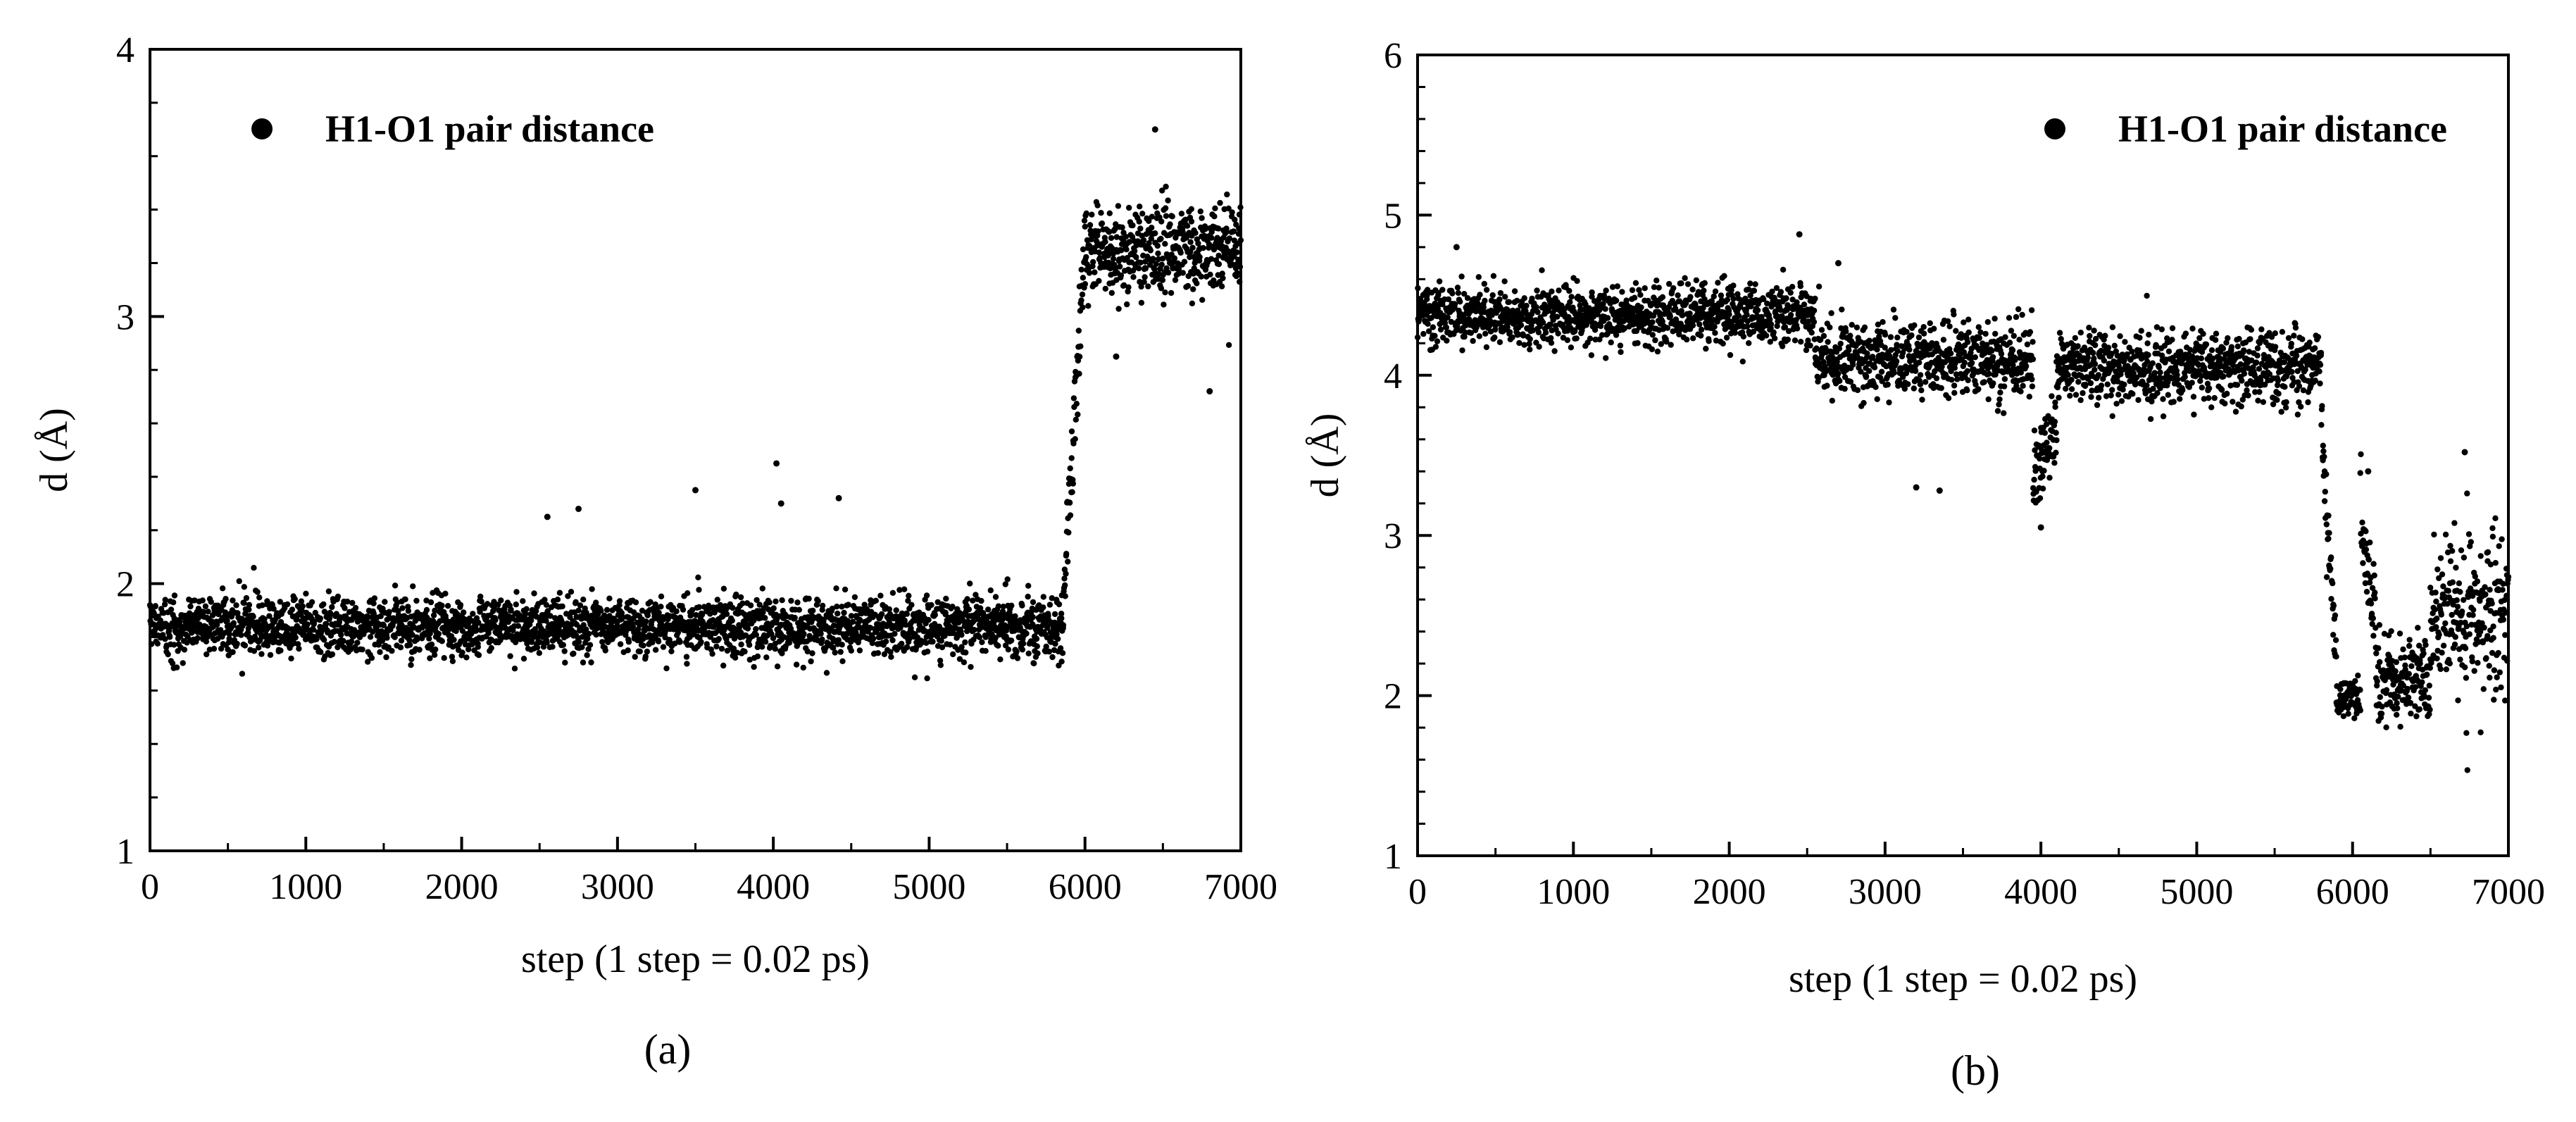 The width and height of the screenshot is (2576, 1122). What do you see at coordinates (709, 872) in the screenshot?
I see `x-axis-ticks-a: 0 1000 2000 3000 4000 5000 6000 7000` at bounding box center [709, 872].